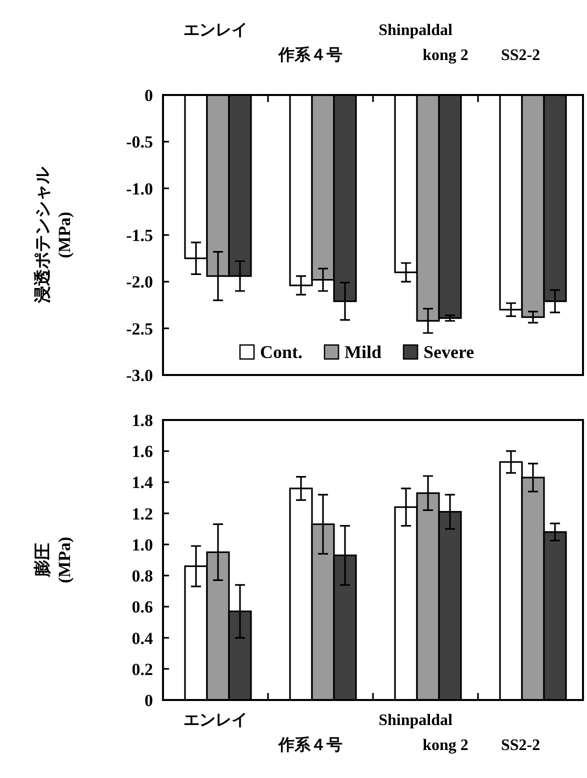 This screenshot has width=587, height=778. Describe the element at coordinates (139, 142) in the screenshot. I see `y-tick-label: -0.5` at that location.